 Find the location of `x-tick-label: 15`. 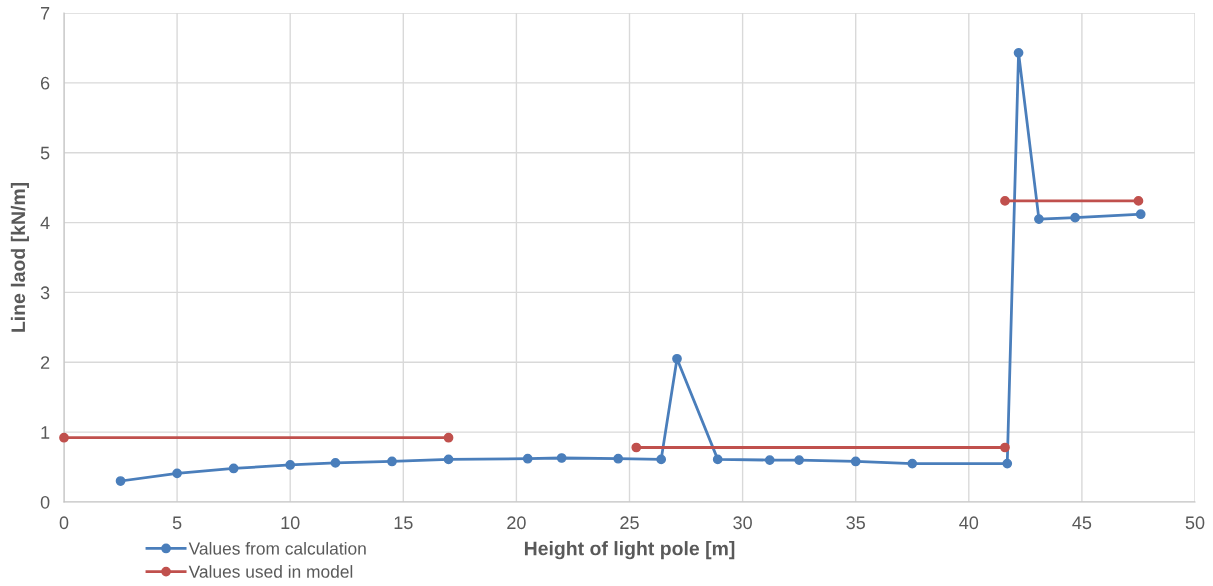

x-tick-label: 15 is located at coordinates (403, 523).